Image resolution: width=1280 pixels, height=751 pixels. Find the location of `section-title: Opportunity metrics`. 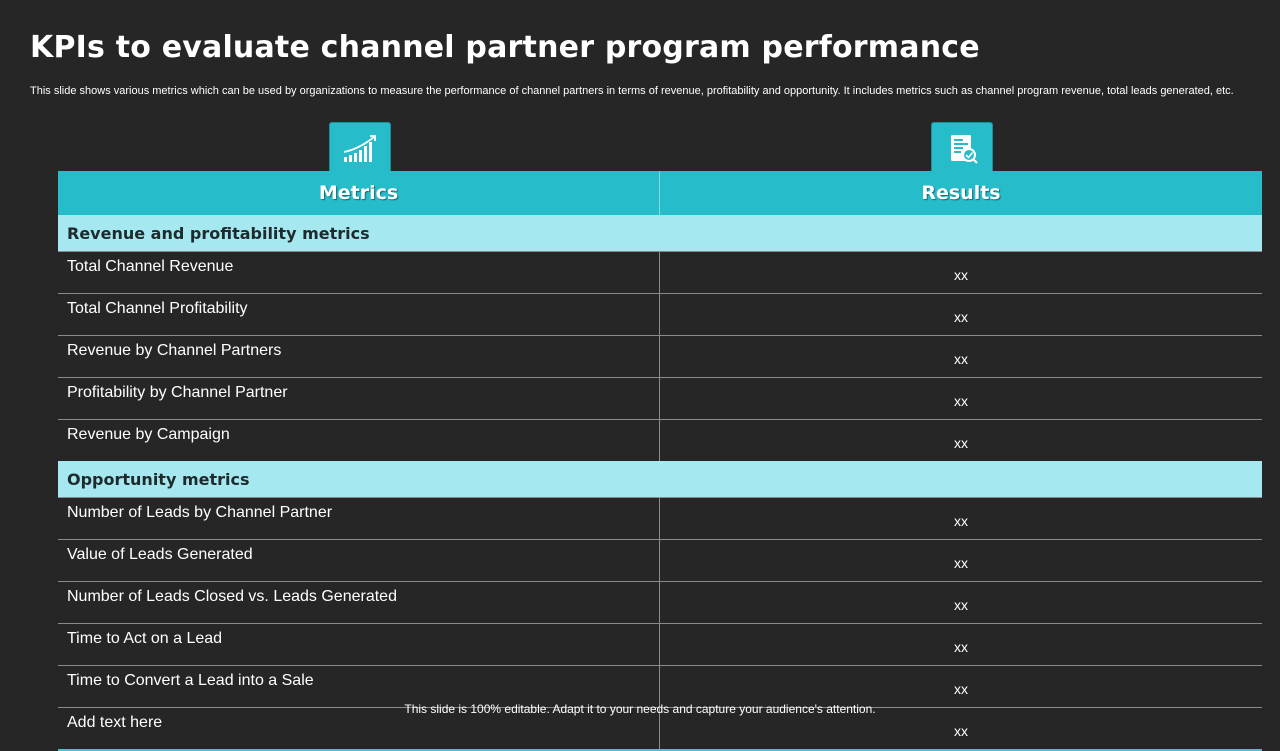

section-title: Opportunity metrics is located at coordinates (660, 479).